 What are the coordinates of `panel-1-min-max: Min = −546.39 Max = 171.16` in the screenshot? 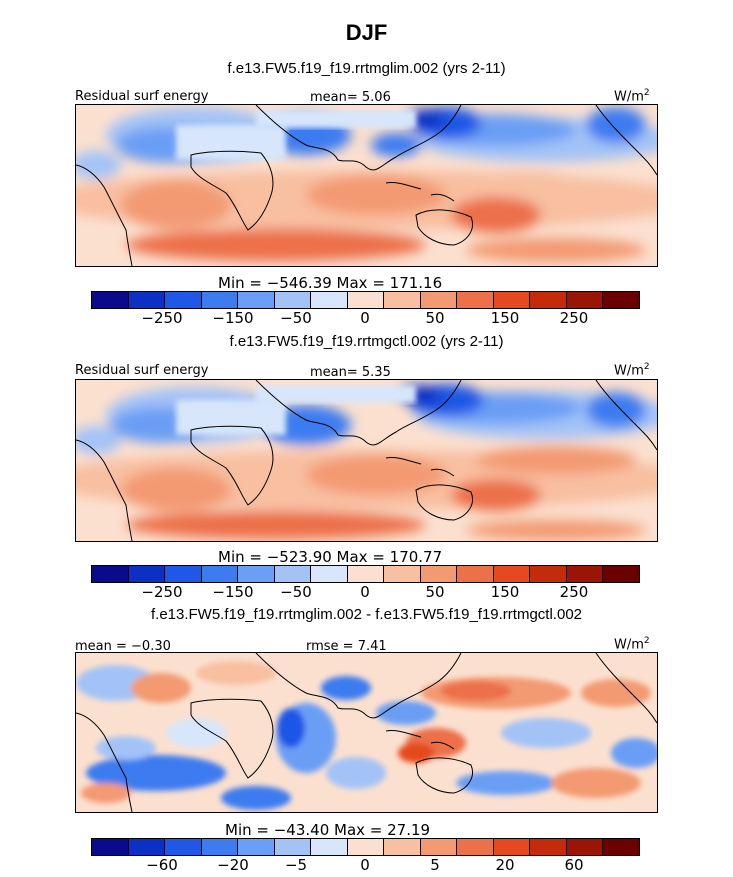 It's located at (330, 283).